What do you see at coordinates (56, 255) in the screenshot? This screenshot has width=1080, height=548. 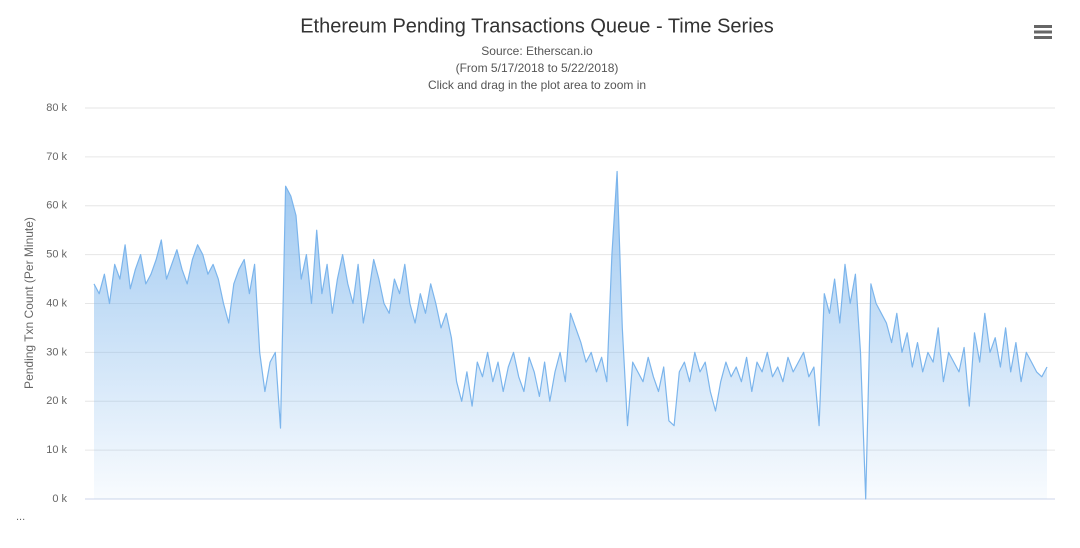 I see `y-tick-label: 50 k` at bounding box center [56, 255].